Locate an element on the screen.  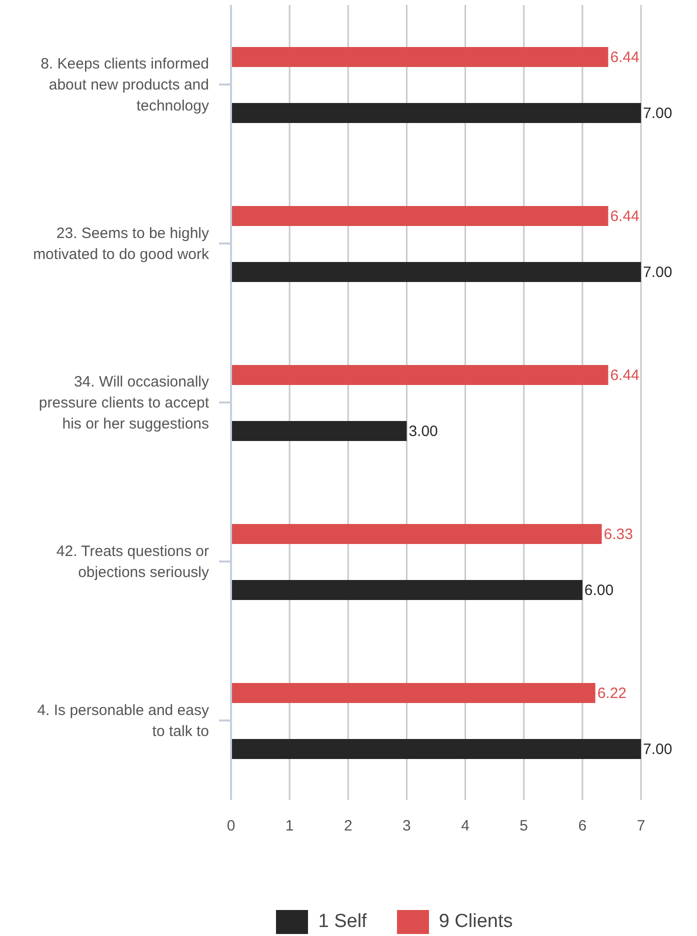
x-tick-label: 6 is located at coordinates (582, 826).